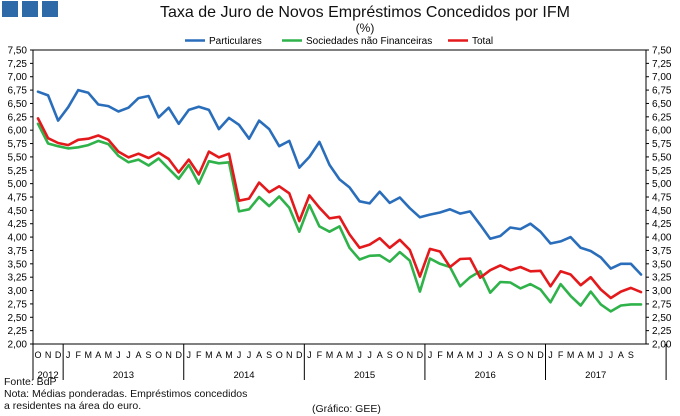  I want to click on y-tick-label-left: 3,25, so click(18, 278).